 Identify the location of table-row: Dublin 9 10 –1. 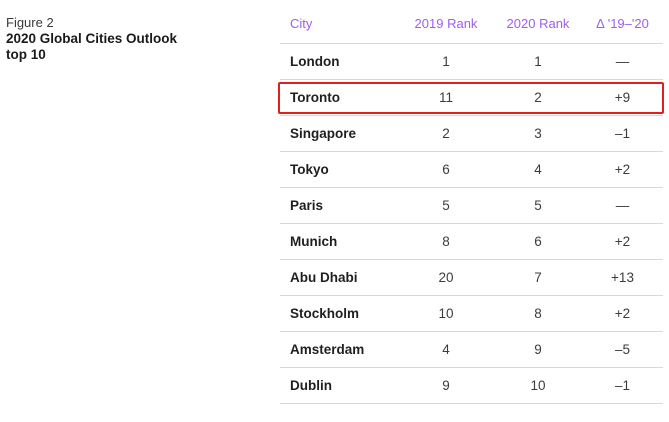
(471, 386).